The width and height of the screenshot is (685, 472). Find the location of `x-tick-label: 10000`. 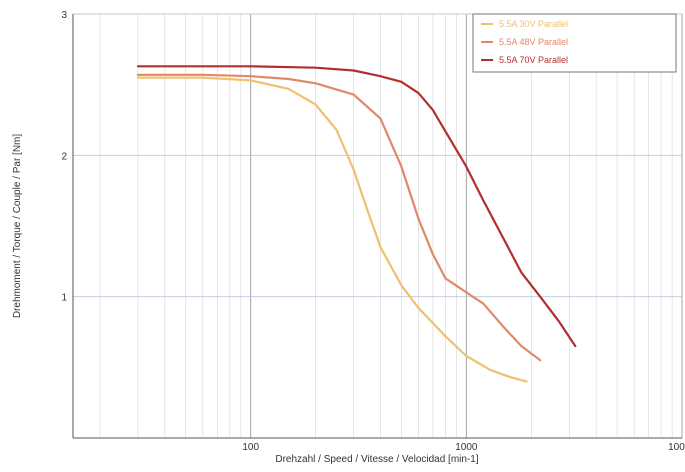

x-tick-label: 10000 is located at coordinates (676, 447).